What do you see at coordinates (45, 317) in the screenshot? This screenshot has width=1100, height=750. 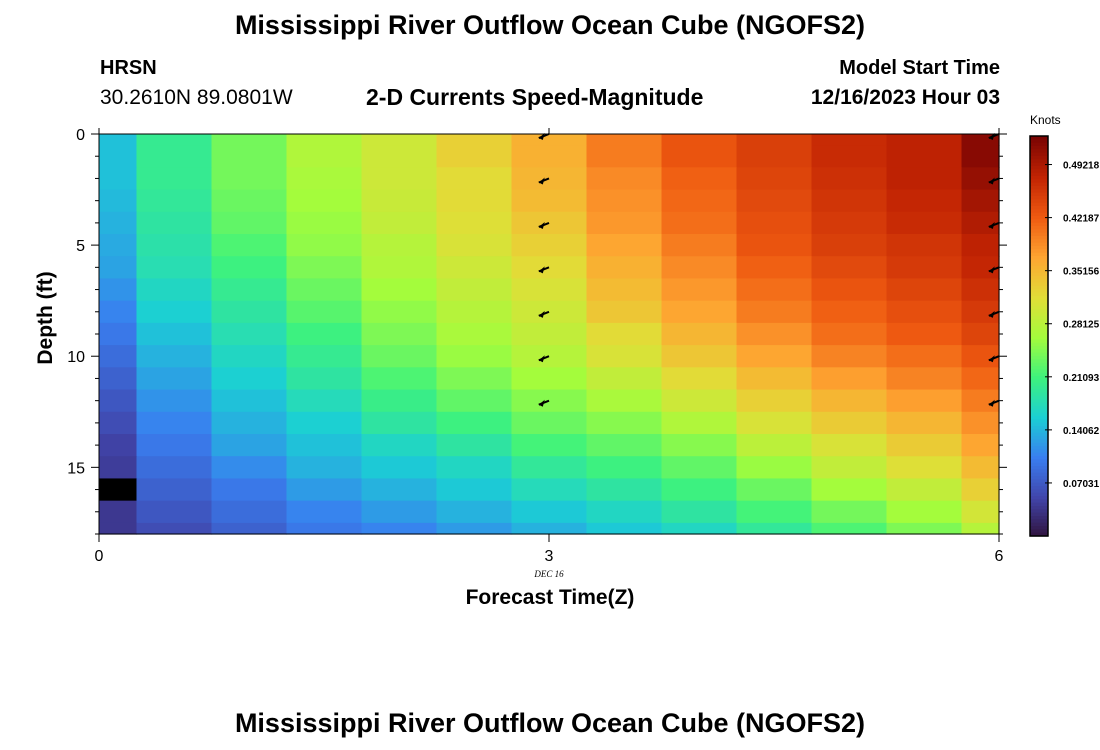 I see `y-axis-label: Depth (ft)` at bounding box center [45, 317].